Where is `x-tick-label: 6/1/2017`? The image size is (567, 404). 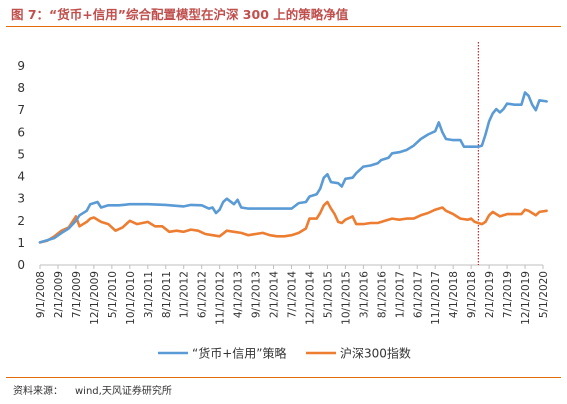
x-tick-label: 6/1/2017 is located at coordinates (418, 294).